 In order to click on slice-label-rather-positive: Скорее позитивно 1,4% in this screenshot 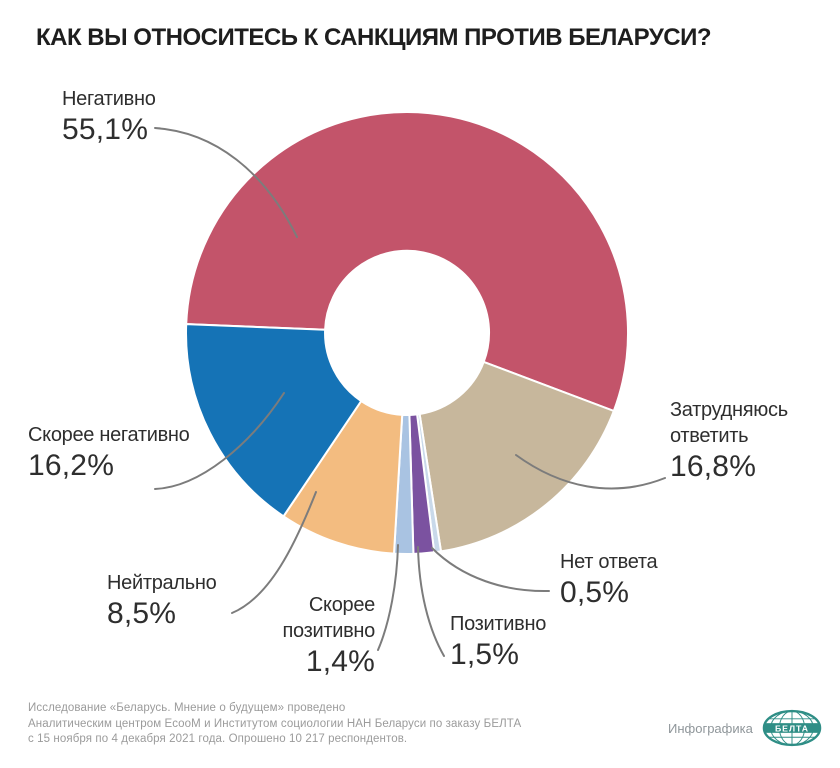, I will do `click(323, 636)`.